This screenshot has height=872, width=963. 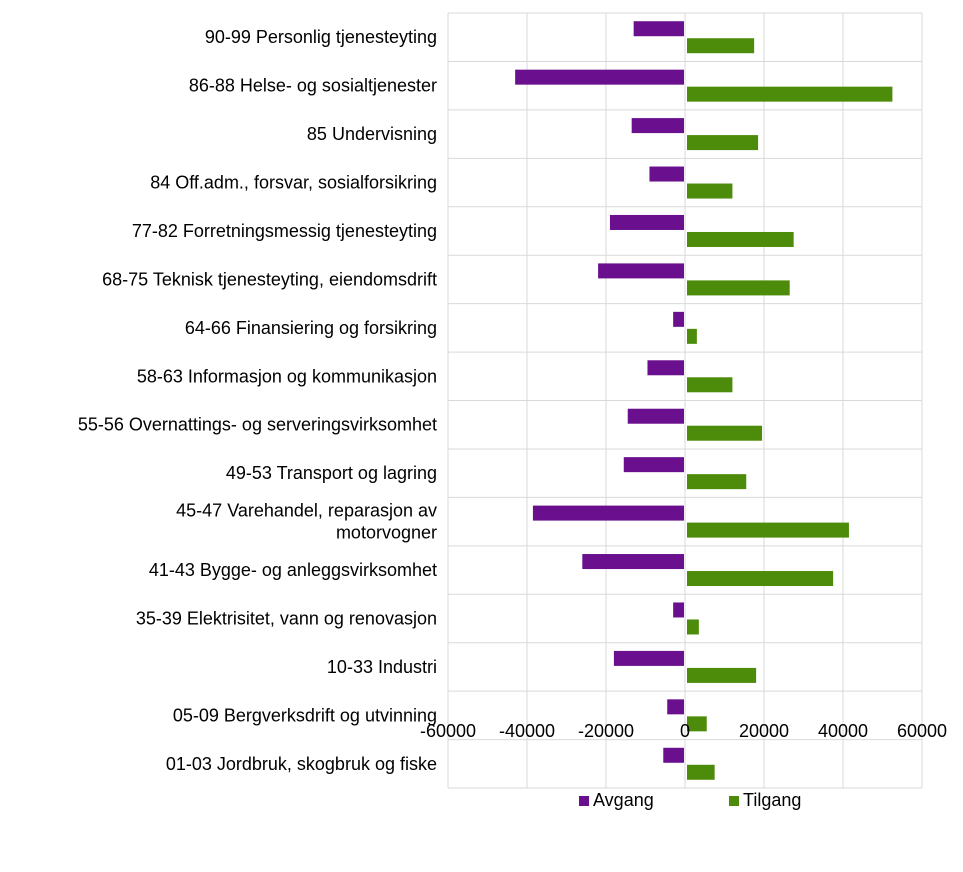 What do you see at coordinates (331, 473) in the screenshot?
I see `category-label: 49-53 Transport og lagring` at bounding box center [331, 473].